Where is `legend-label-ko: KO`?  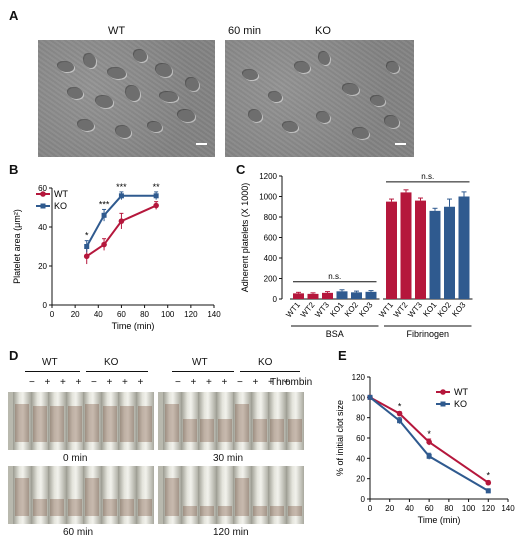 legend-label-ko: KO is located at coordinates (60, 206).